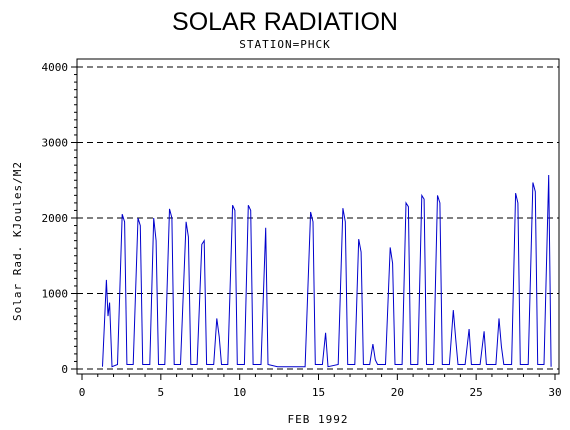  Describe the element at coordinates (285, 22) in the screenshot. I see `chart-title: SOLAR RADIATION` at that location.